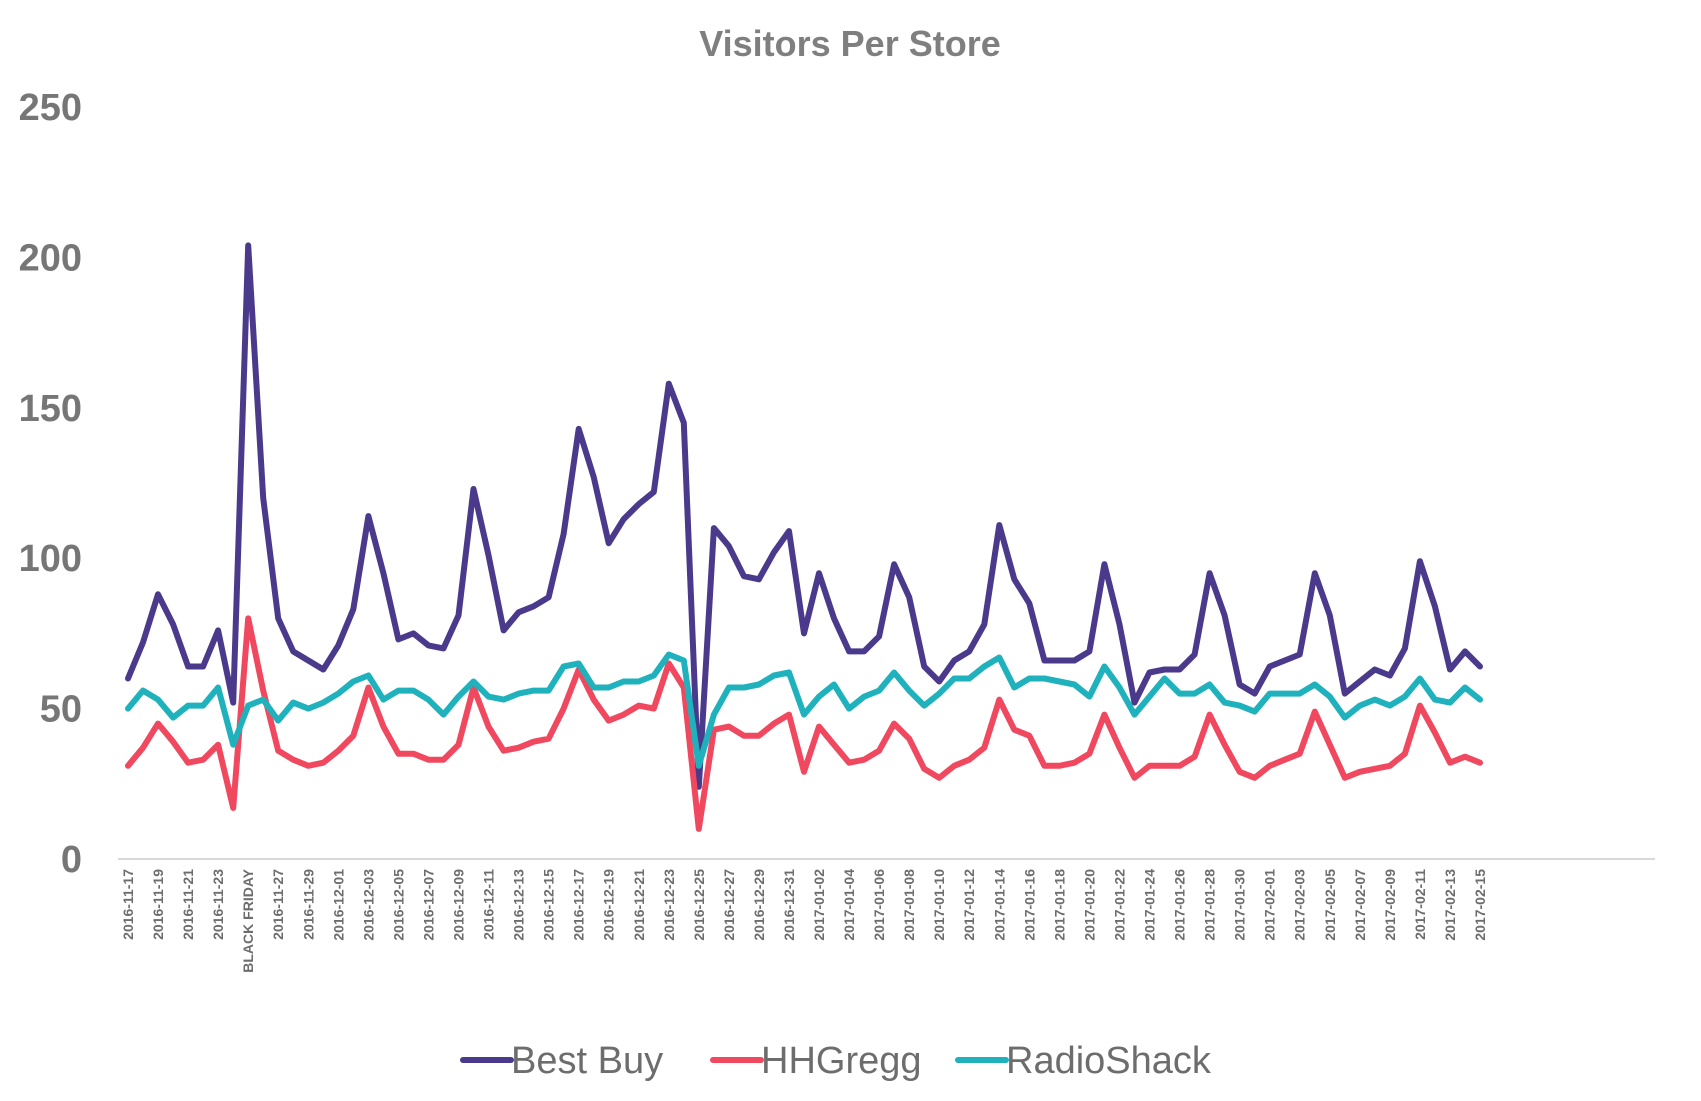 This screenshot has width=1701, height=1101. I want to click on x-tick-label: 2017-01-08, so click(909, 905).